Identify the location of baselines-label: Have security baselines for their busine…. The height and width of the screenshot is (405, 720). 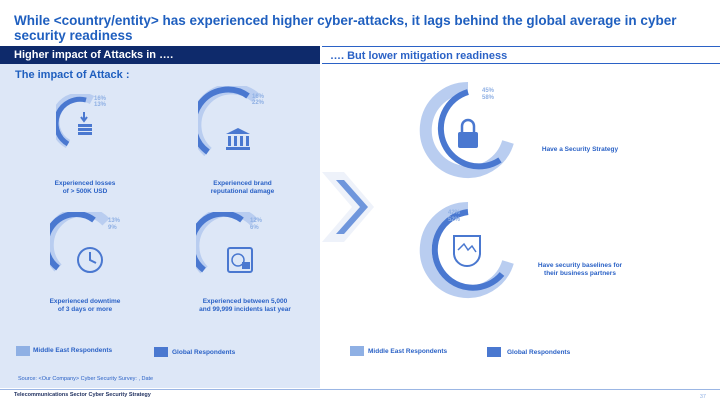
(580, 270).